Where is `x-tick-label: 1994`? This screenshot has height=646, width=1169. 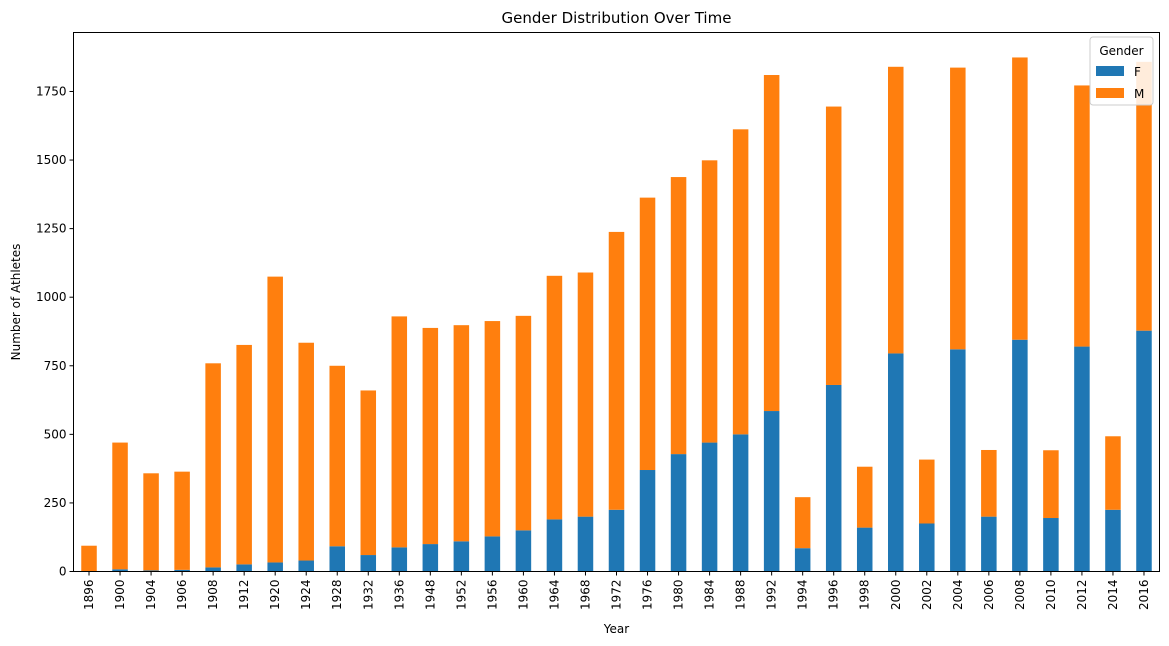 x-tick-label: 1994 is located at coordinates (803, 595).